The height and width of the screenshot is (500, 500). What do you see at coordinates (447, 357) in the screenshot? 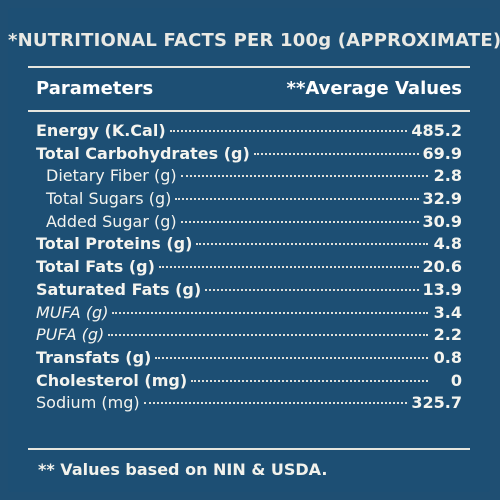
I see `row-value: 0.8` at bounding box center [447, 357].